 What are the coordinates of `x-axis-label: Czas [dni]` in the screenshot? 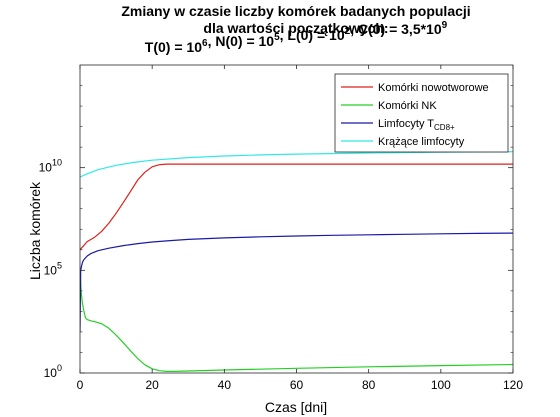 It's located at (296, 407).